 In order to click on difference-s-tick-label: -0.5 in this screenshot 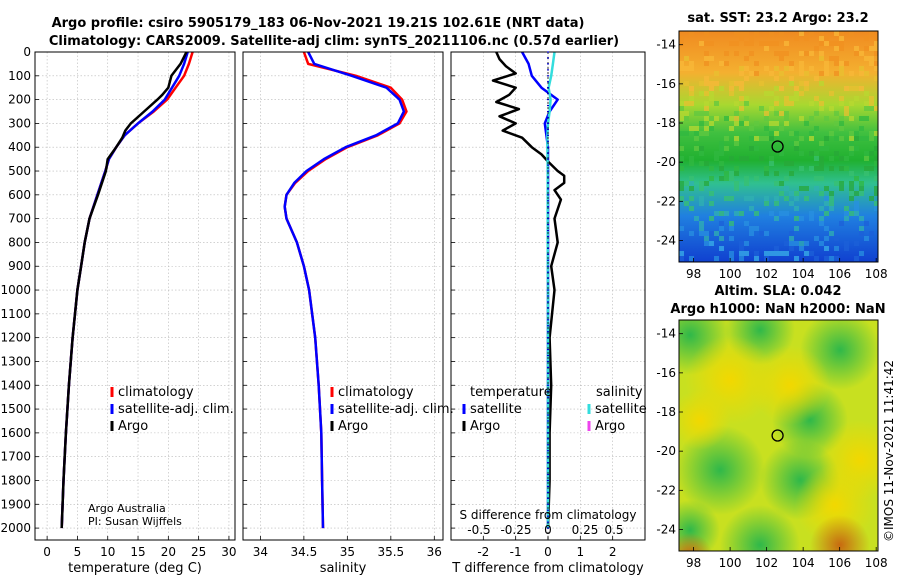, I will do `click(478, 530)`.